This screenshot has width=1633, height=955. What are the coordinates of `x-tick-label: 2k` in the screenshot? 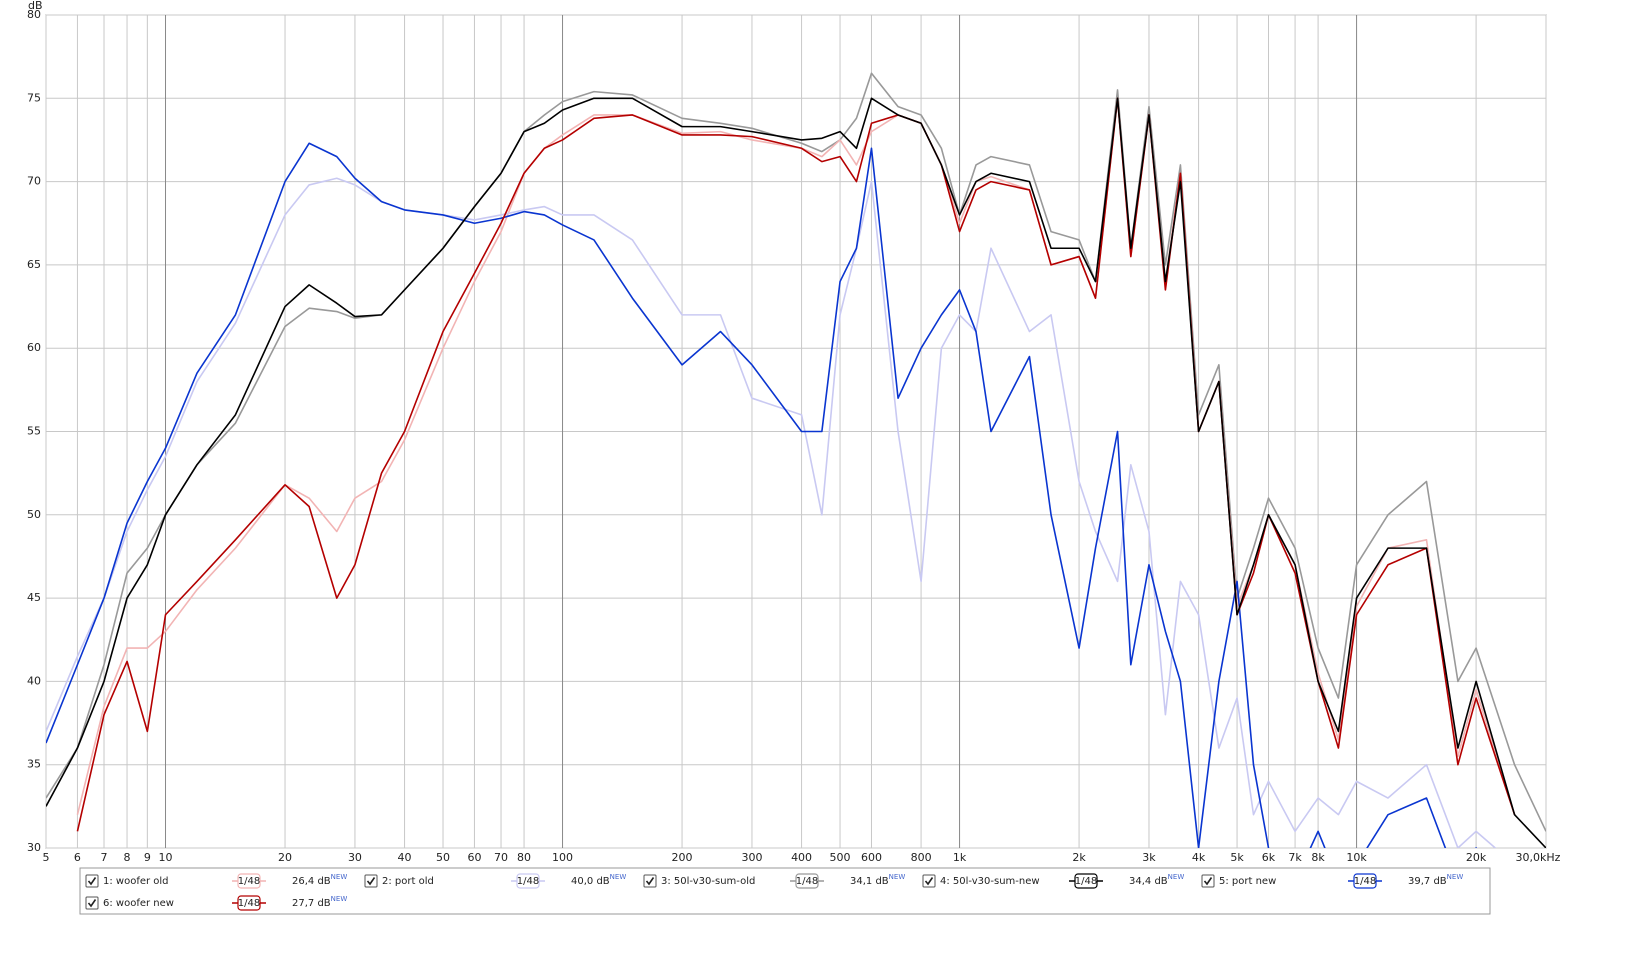 It's located at (1079, 857).